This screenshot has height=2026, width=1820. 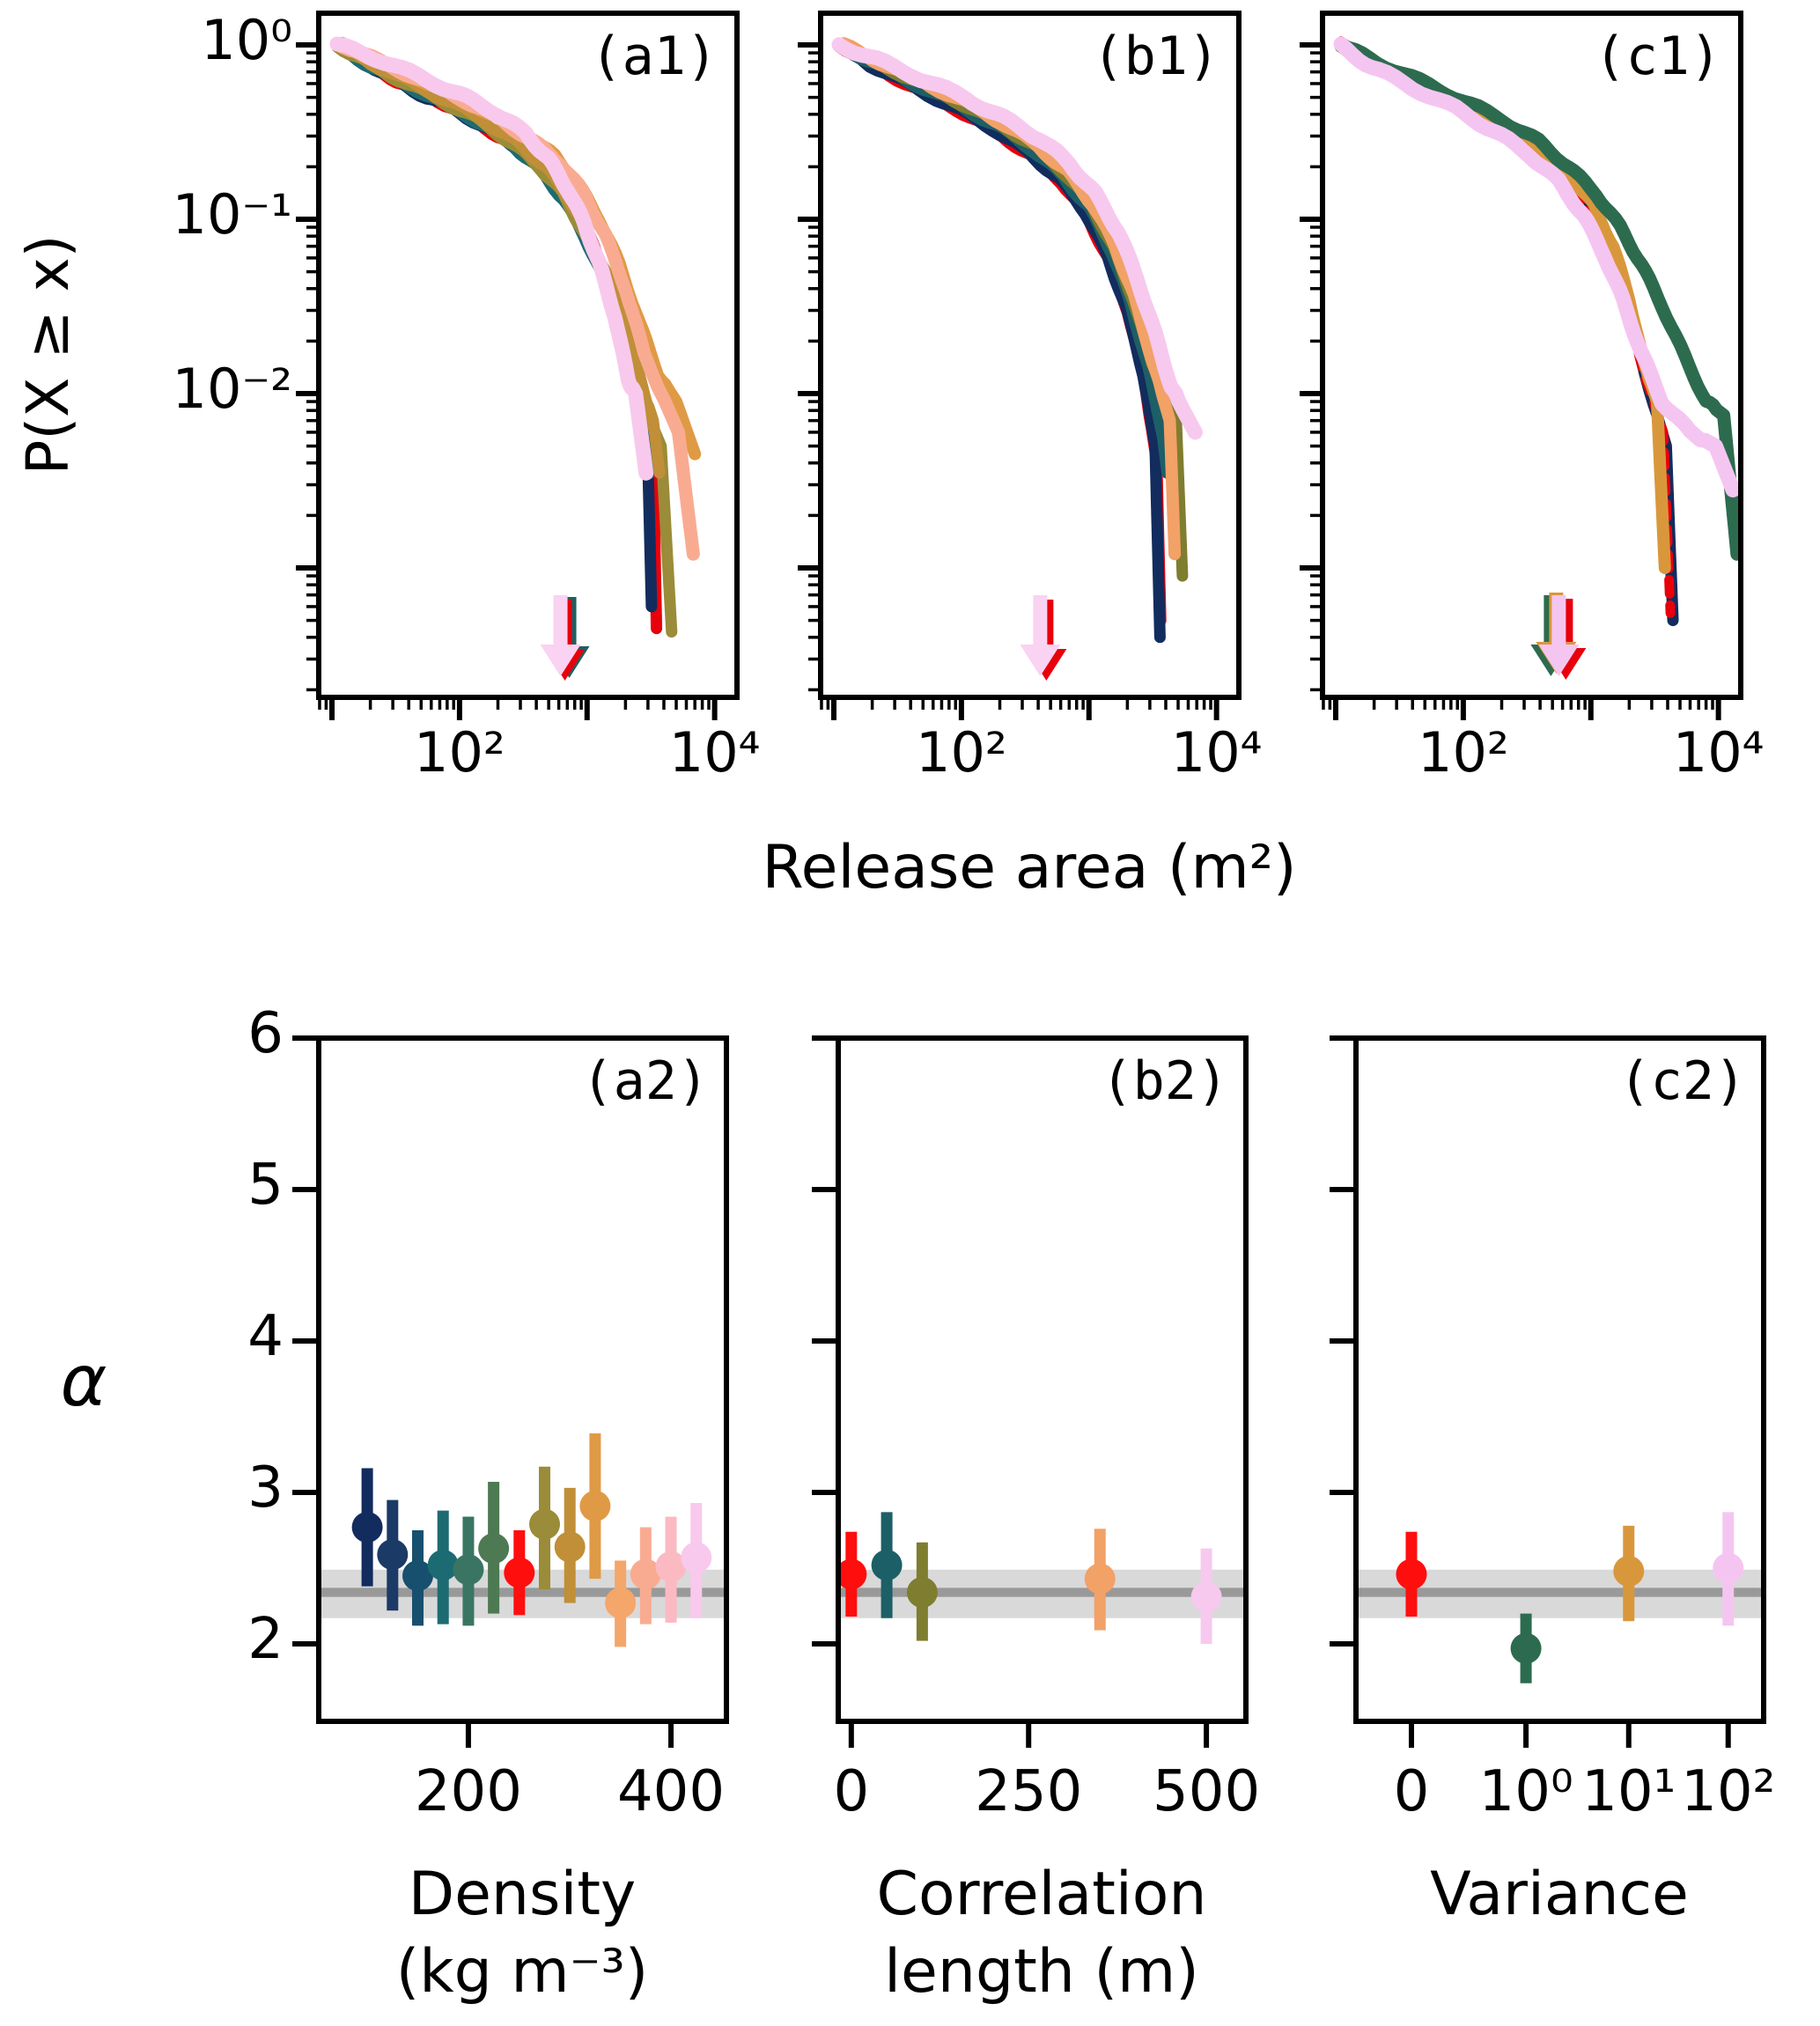 I want to click on y-tick-label-a1: 10⁻², so click(x=232, y=389).